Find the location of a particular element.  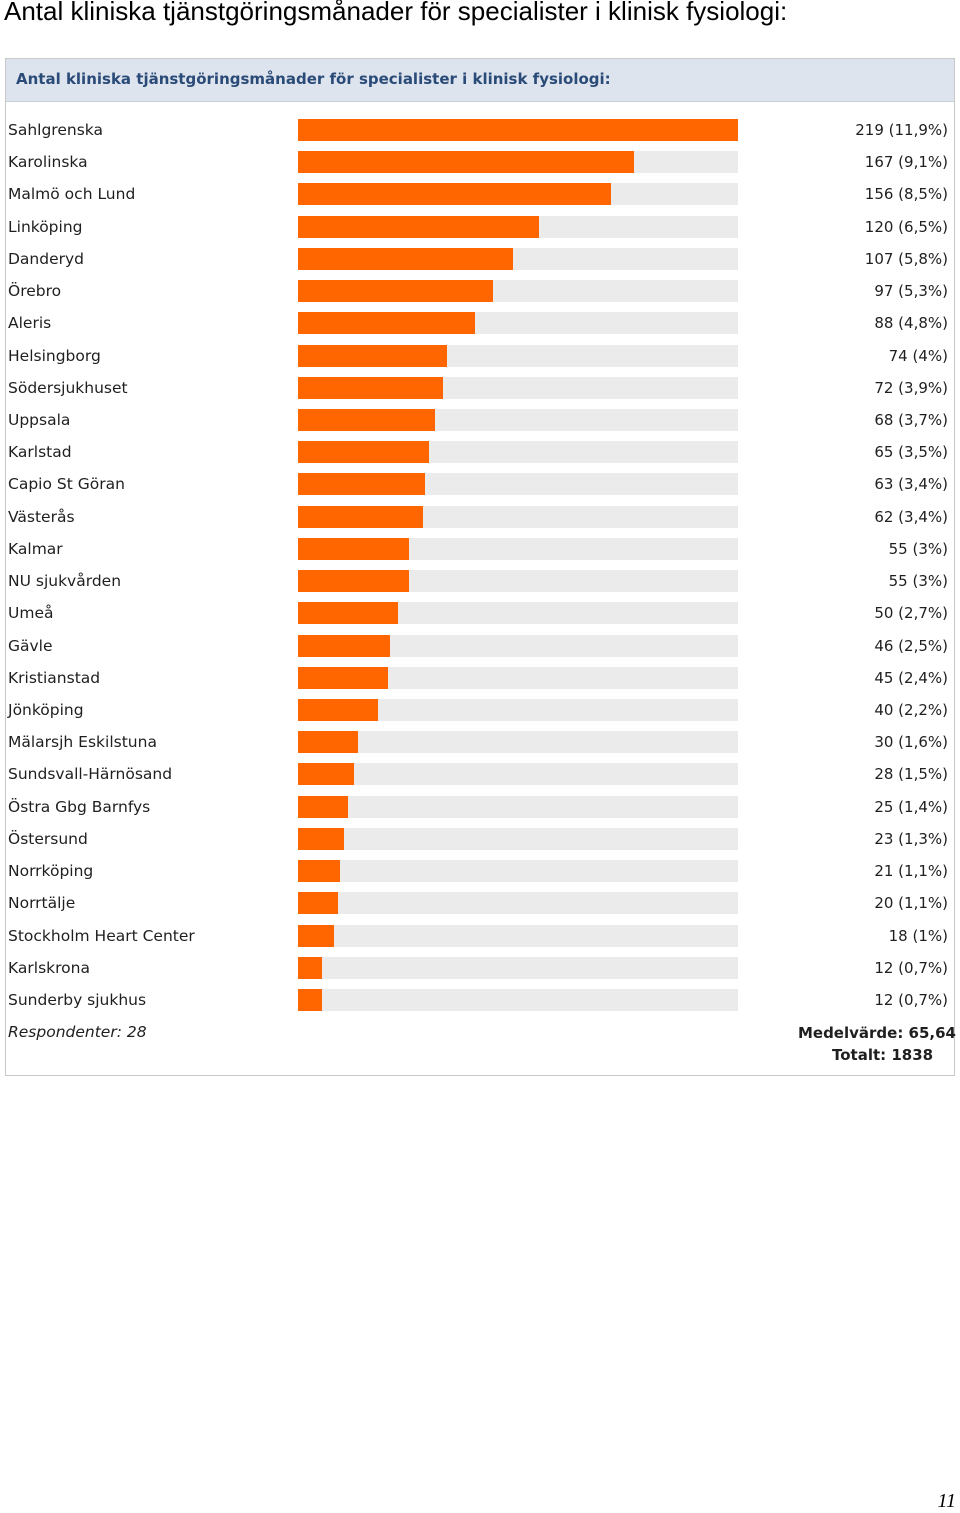

value-label: 23 (1,3%) is located at coordinates (911, 838).